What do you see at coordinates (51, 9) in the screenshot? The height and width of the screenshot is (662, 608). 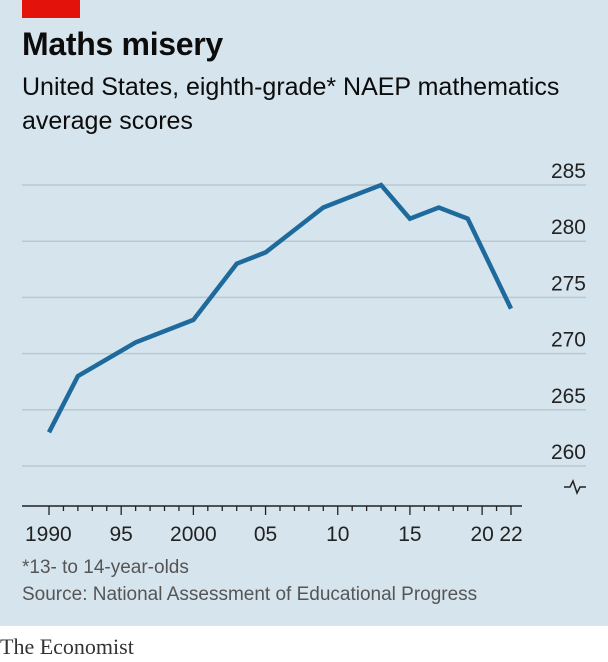 I see `brand-red-tag` at bounding box center [51, 9].